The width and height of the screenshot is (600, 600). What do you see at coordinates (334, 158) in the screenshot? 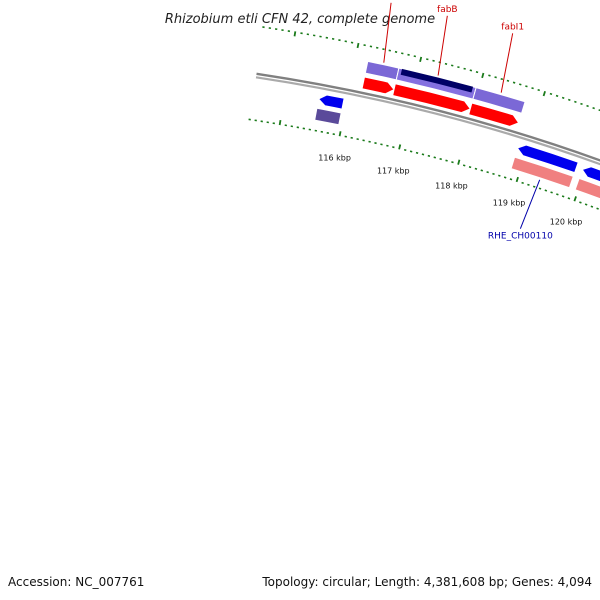
I see `kbp-label: 116 kbp` at bounding box center [334, 158].